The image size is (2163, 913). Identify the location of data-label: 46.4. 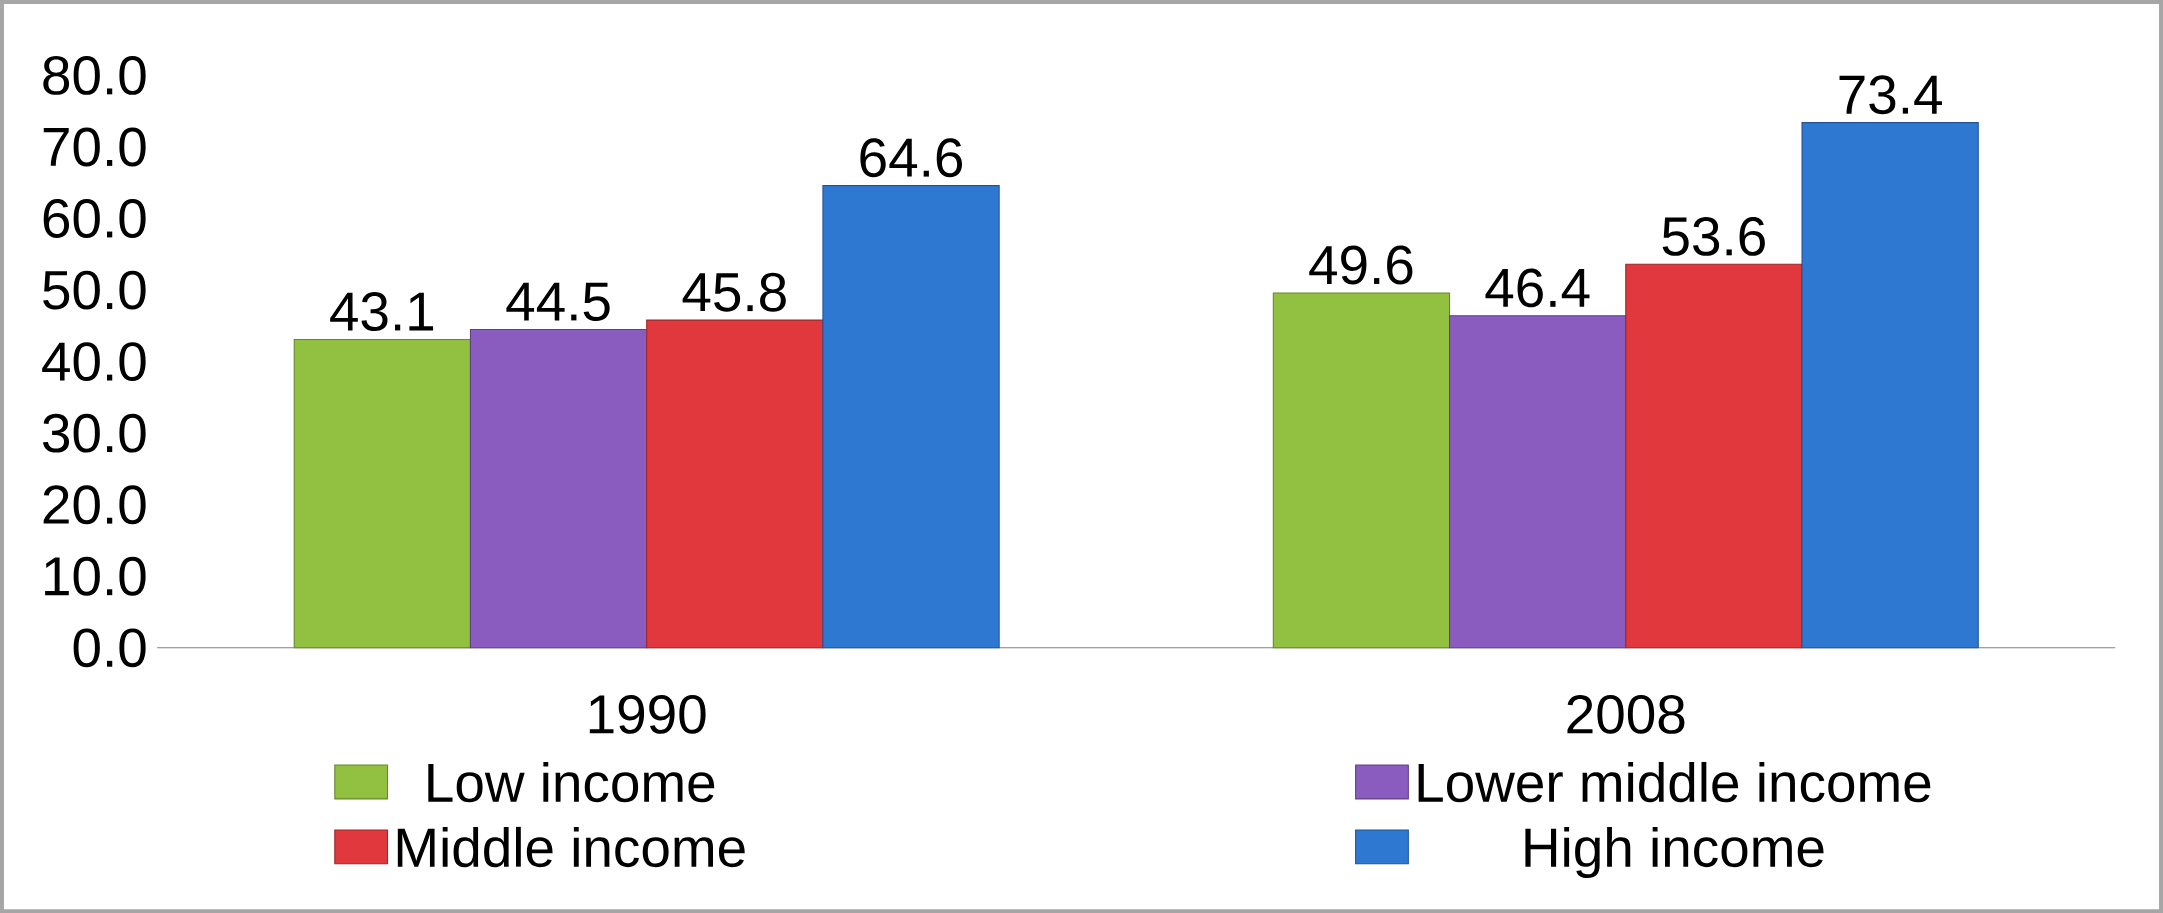
(1537, 288).